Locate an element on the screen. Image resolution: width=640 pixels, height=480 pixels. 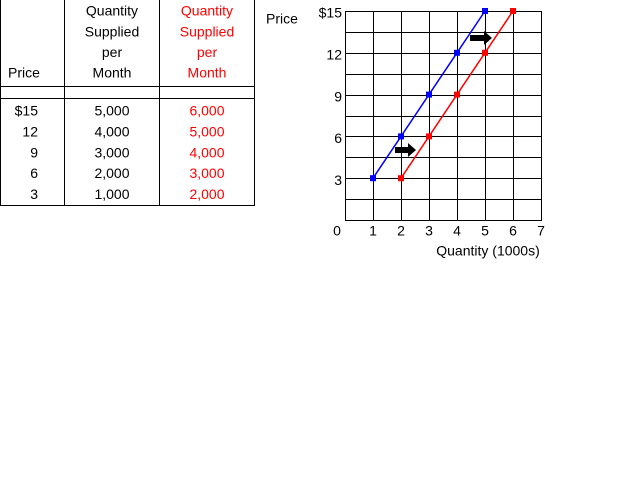
y-axis-label: Price is located at coordinates (282, 19).